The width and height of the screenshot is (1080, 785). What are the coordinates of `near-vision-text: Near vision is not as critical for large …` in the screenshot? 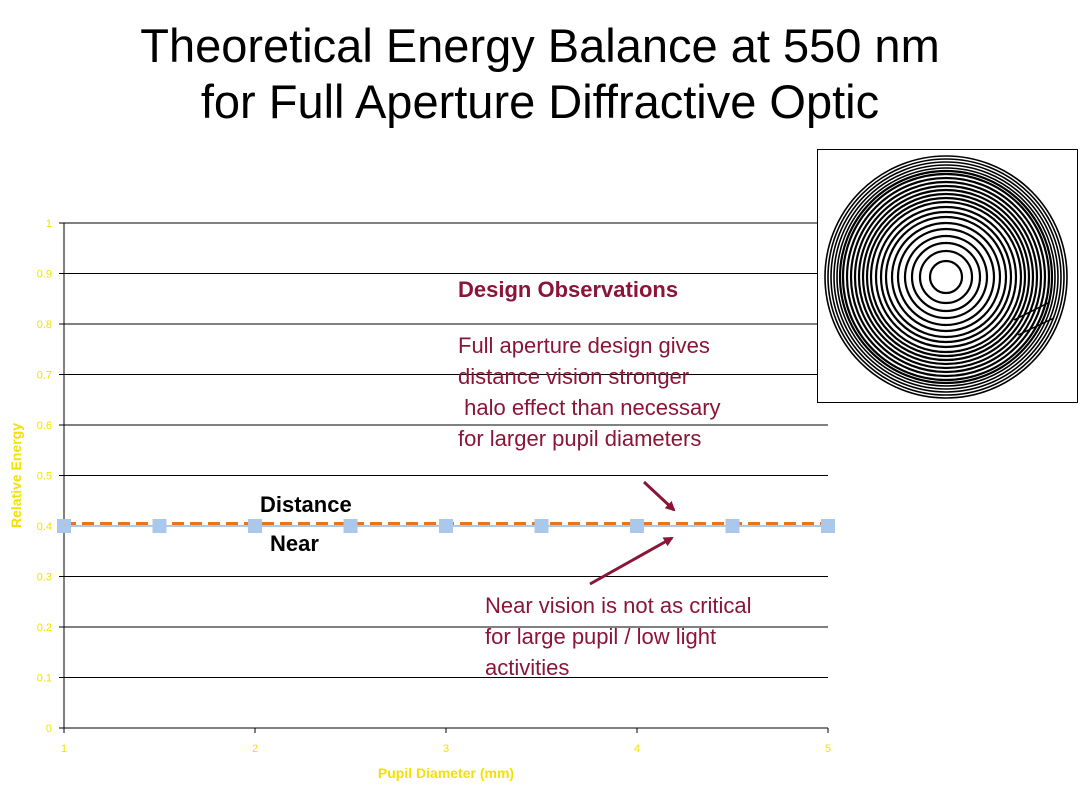 It's located at (655, 636).